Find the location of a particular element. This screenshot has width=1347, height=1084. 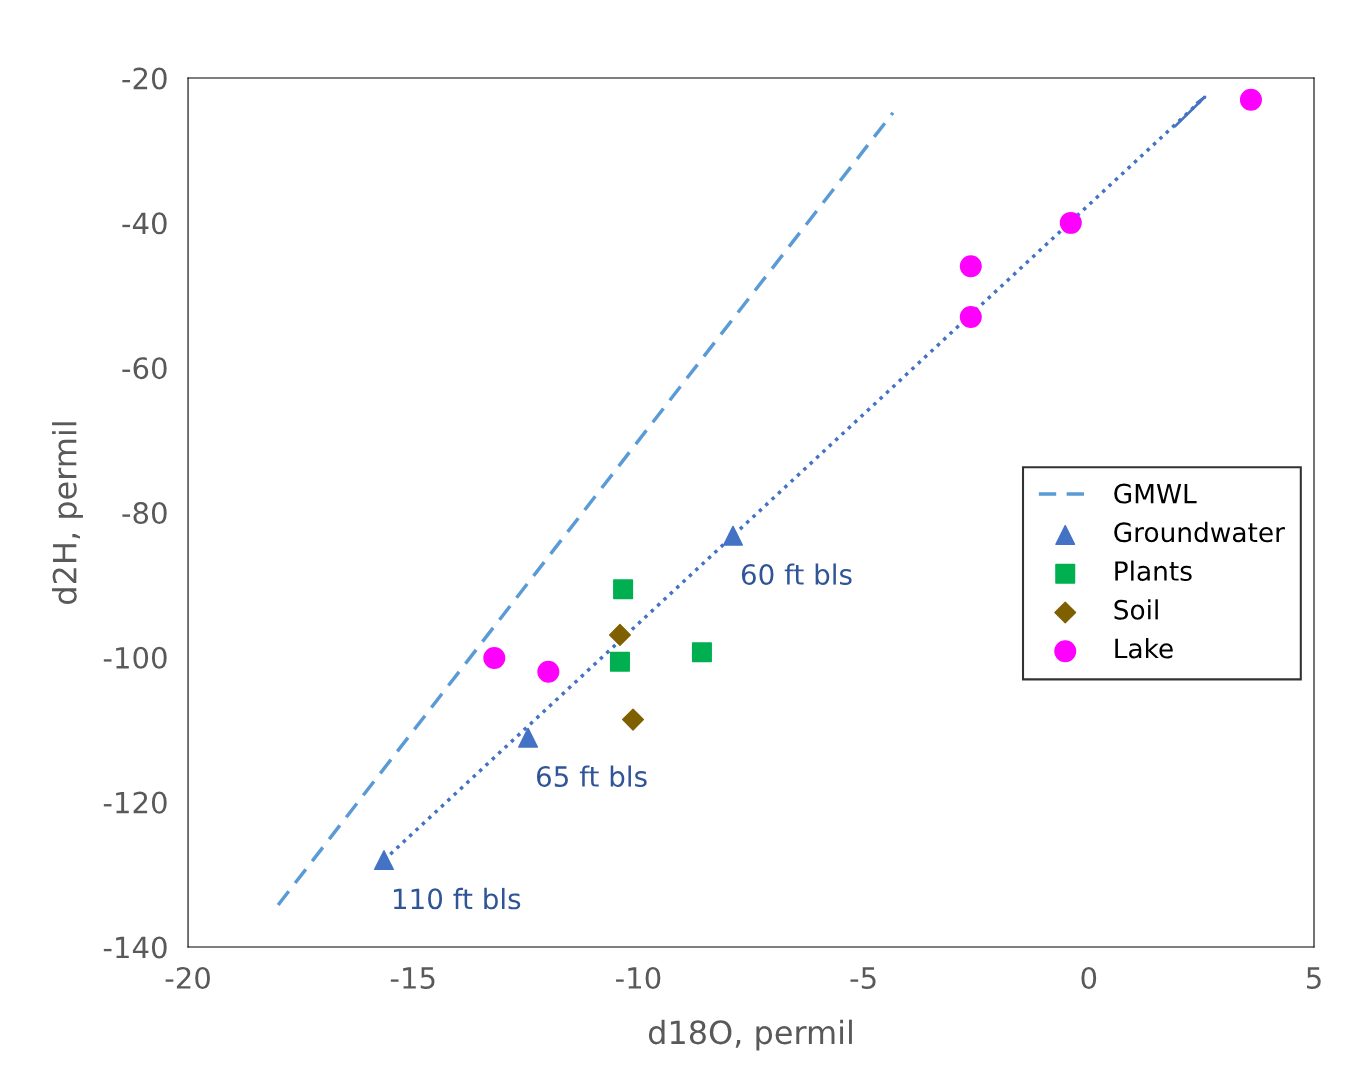

y-axis-title: d2H, permil is located at coordinates (67, 513).